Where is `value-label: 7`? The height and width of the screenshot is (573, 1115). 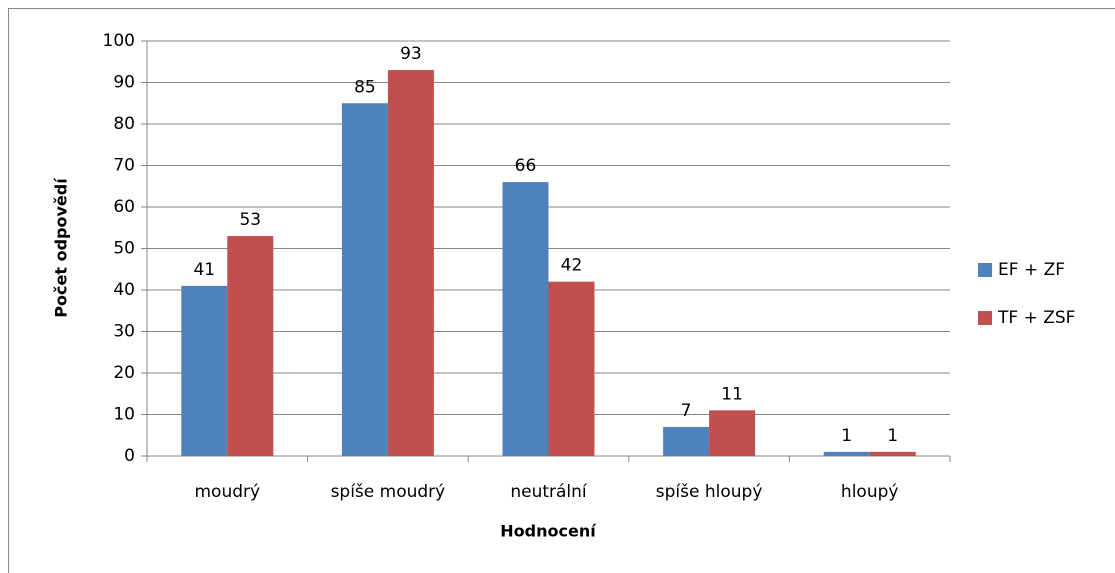
value-label: 7 is located at coordinates (686, 411).